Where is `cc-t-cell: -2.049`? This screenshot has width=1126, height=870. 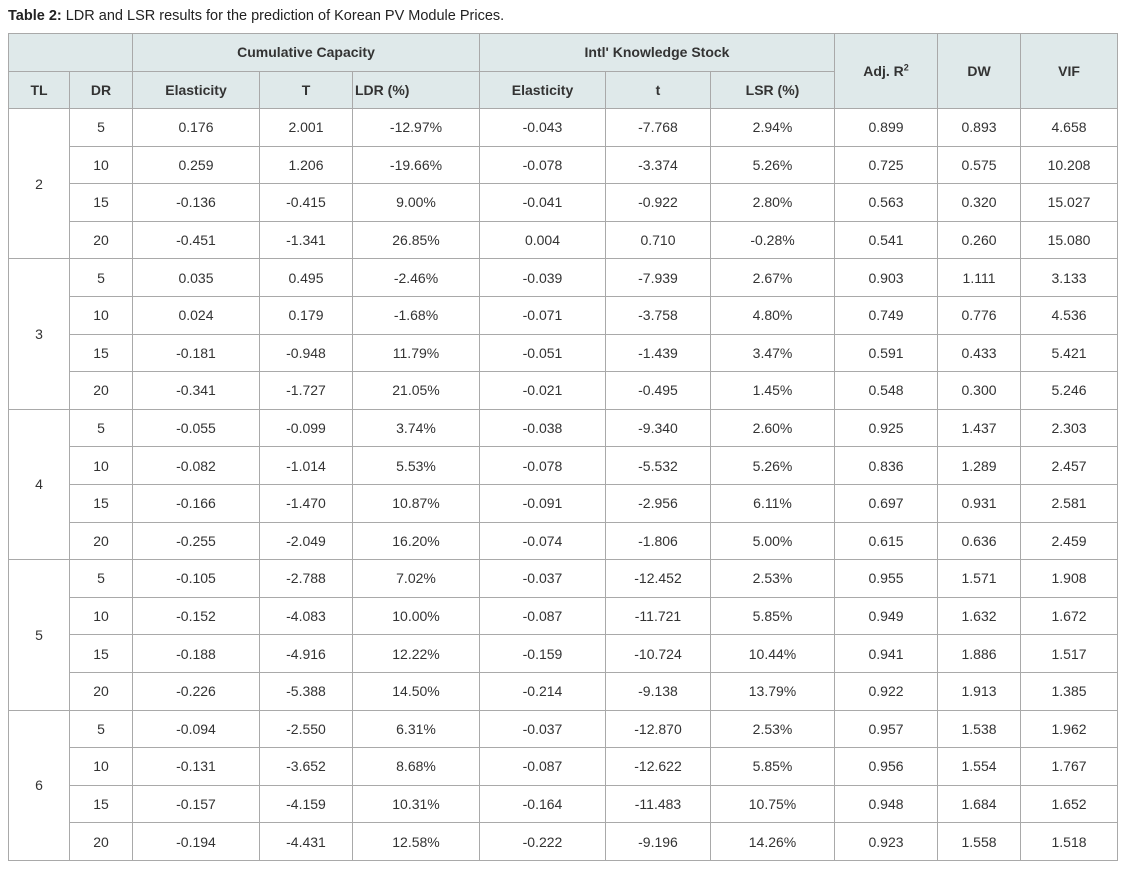
cc-t-cell: -2.049 is located at coordinates (306, 541).